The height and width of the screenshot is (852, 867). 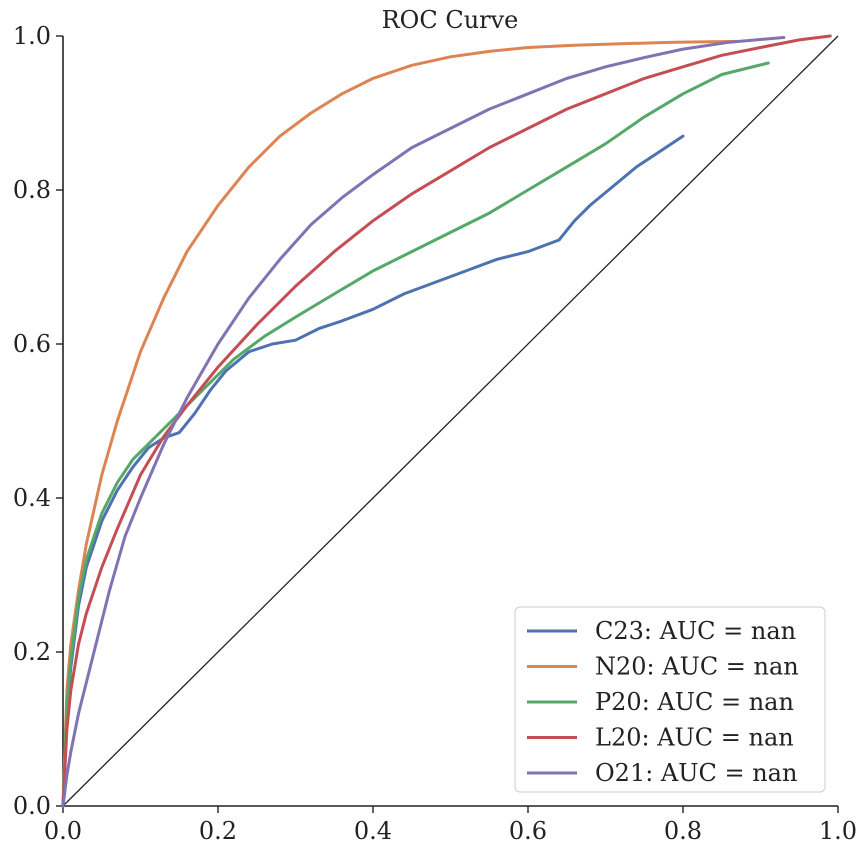 I want to click on chart-title: ROC Curve, so click(x=450, y=20).